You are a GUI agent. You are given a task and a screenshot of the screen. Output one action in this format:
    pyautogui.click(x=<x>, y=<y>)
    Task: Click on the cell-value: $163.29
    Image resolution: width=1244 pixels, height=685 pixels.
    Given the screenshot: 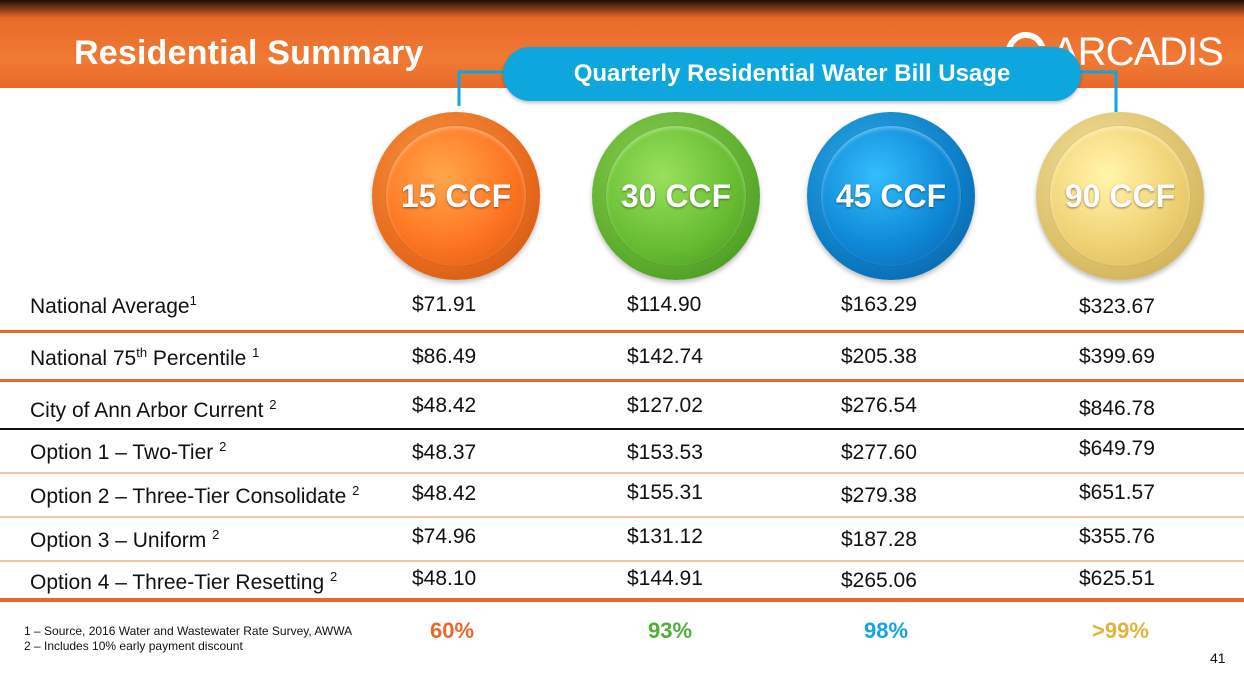 What is the action you would take?
    pyautogui.click(x=879, y=304)
    